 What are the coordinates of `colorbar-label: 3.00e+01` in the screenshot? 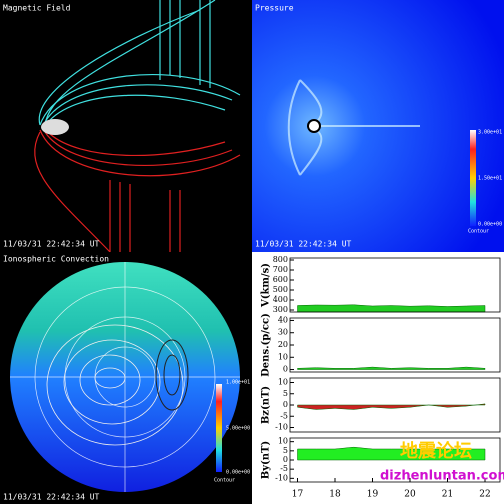 It's located at (490, 133).